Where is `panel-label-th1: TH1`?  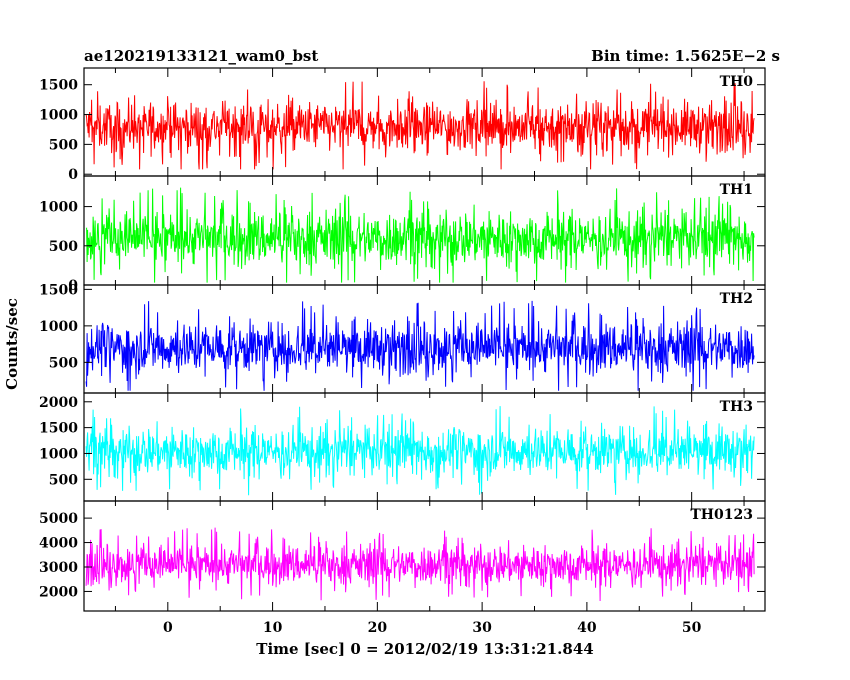 panel-label-th1: TH1 is located at coordinates (736, 190).